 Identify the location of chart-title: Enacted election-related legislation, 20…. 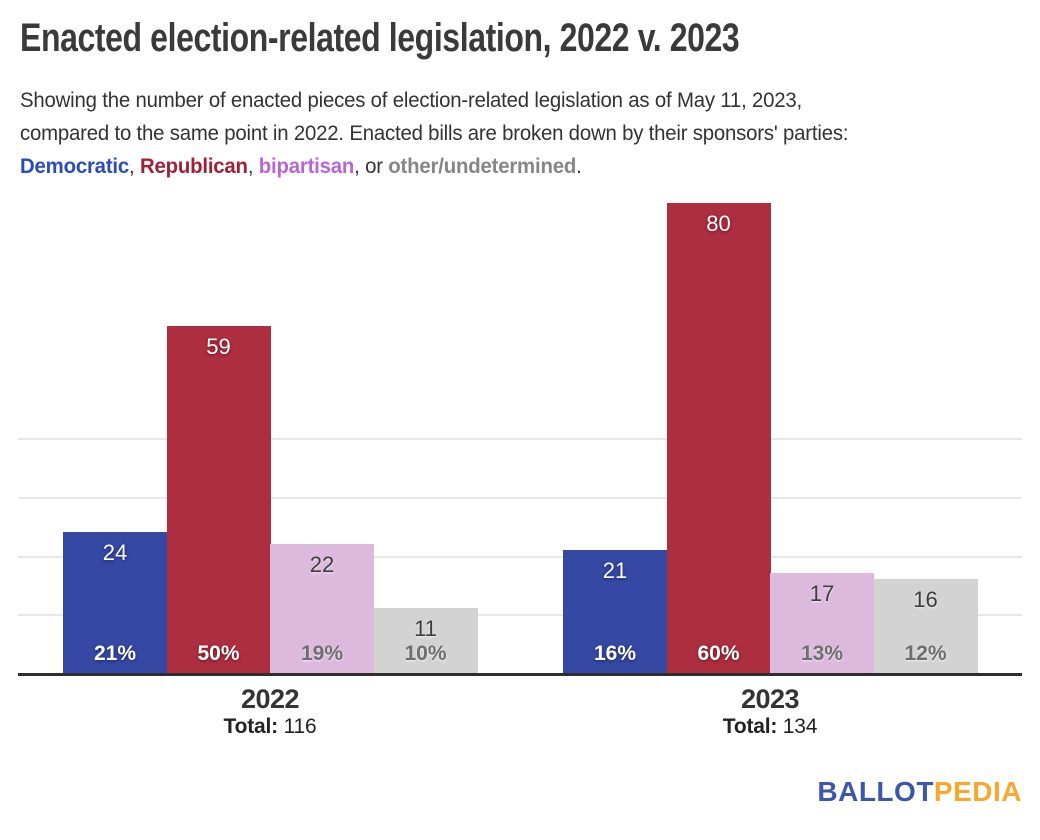
(380, 38).